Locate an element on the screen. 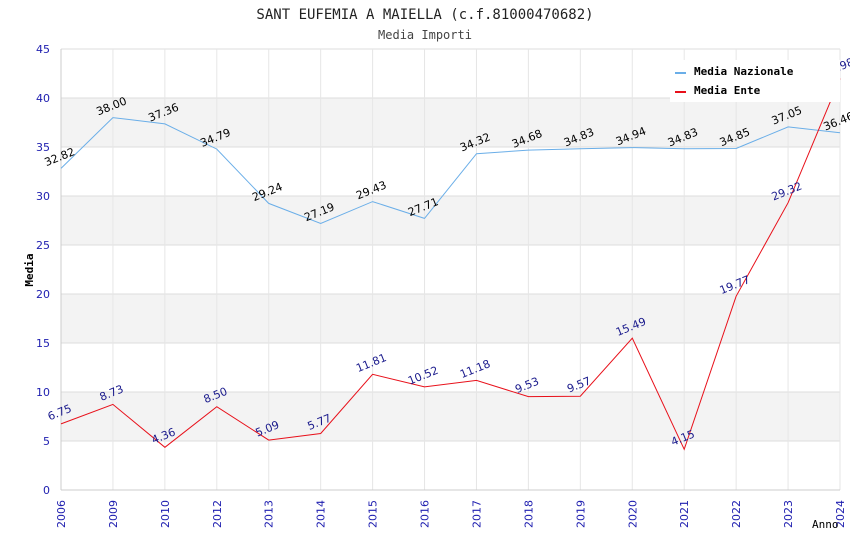  x-tick-label: 2020 is located at coordinates (632, 514).